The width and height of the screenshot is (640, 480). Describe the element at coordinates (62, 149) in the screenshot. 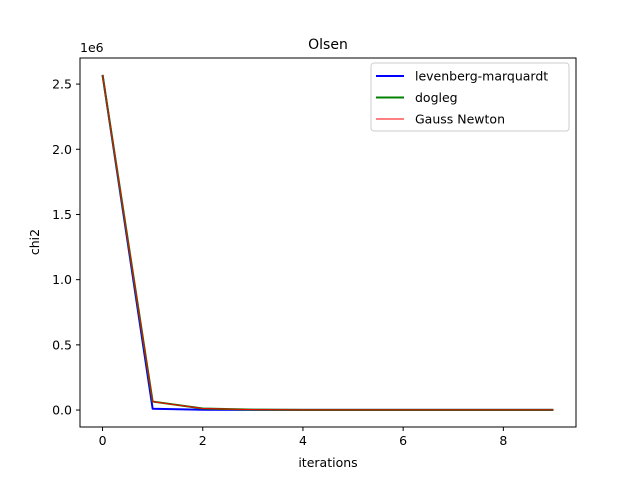

I see `y-tick-label: 2.0` at that location.